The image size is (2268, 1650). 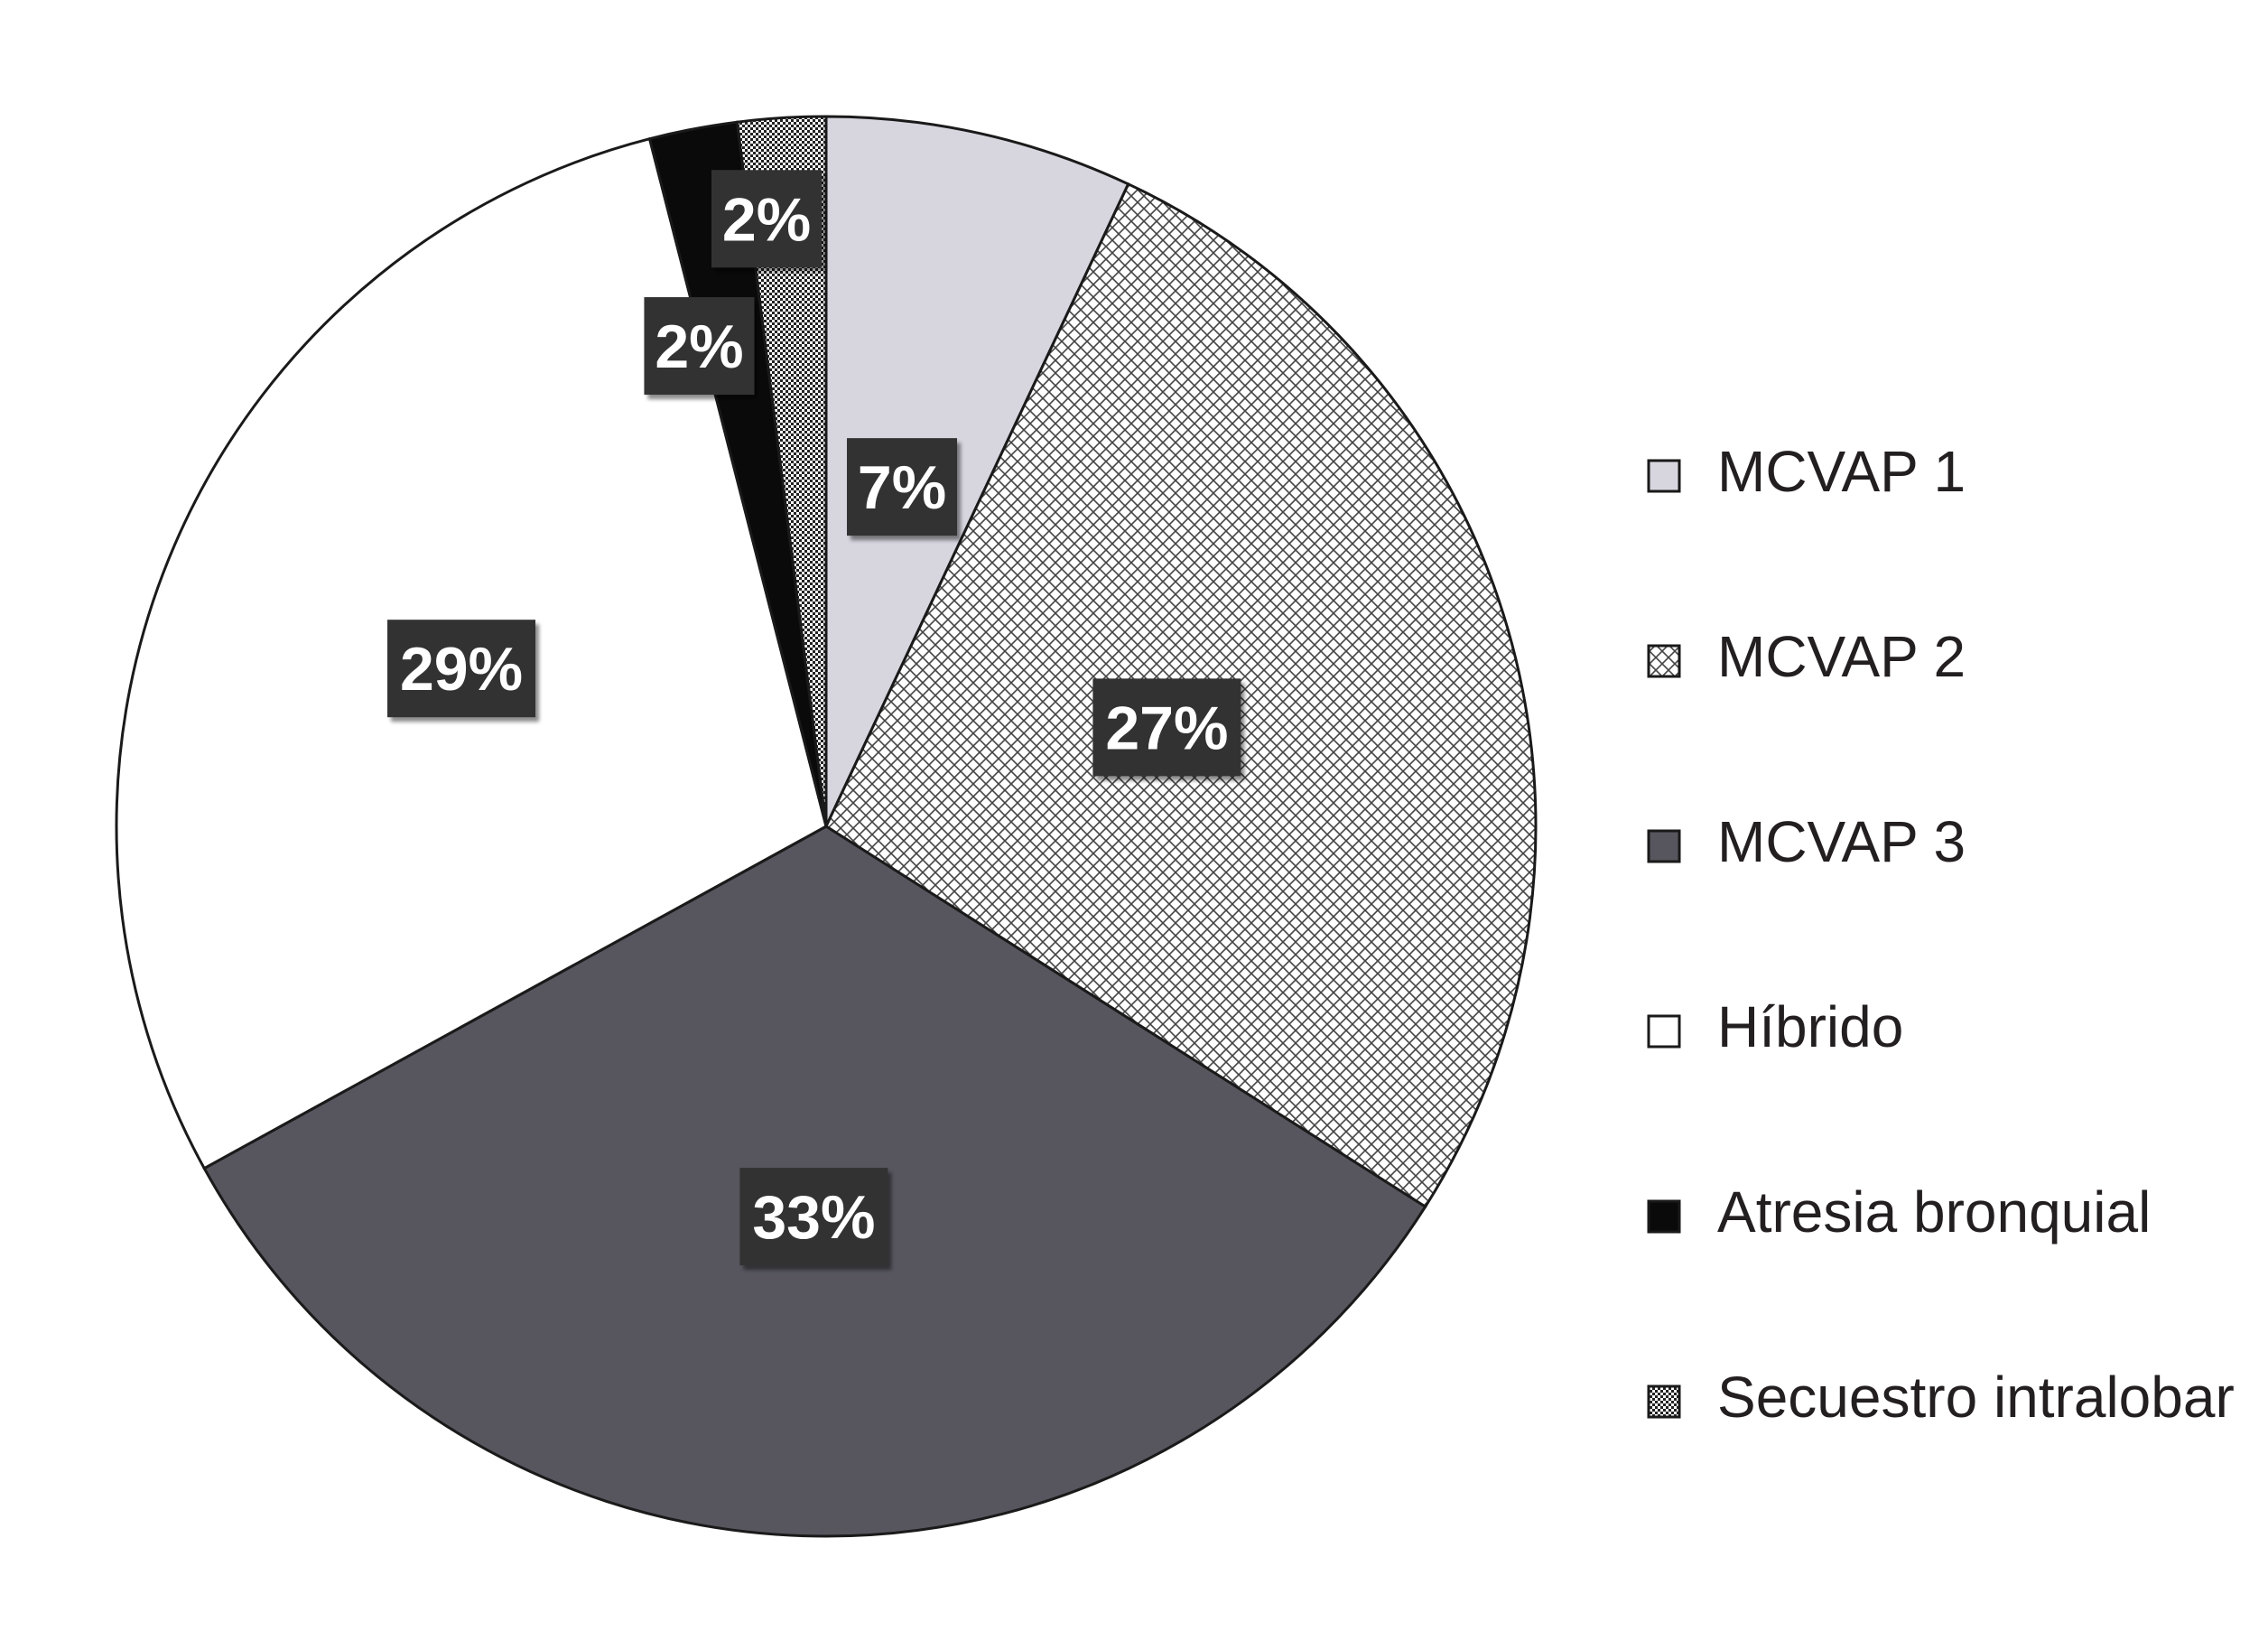 What do you see at coordinates (1841, 841) in the screenshot?
I see `legend-label: MCVAP 3` at bounding box center [1841, 841].